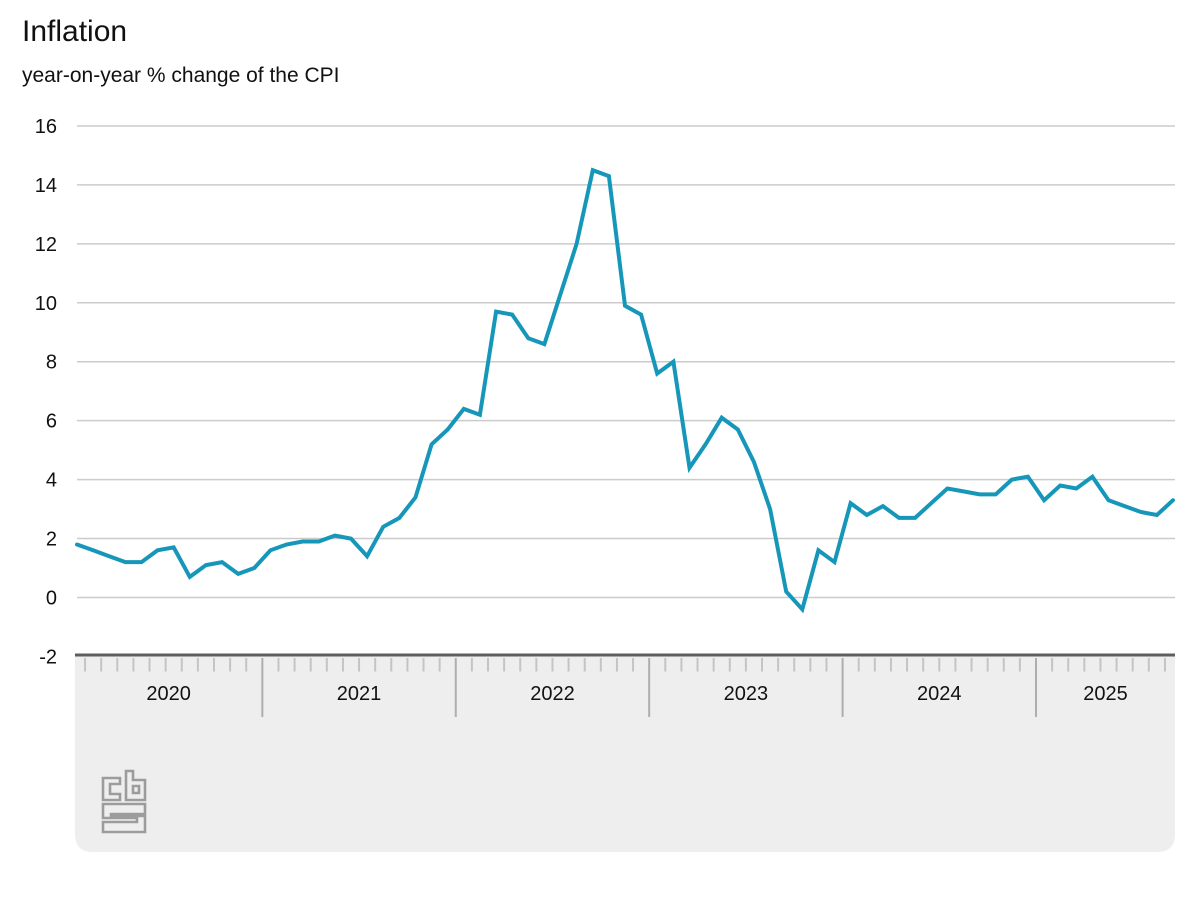 Image resolution: width=1200 pixels, height=900 pixels. Describe the element at coordinates (51, 540) in the screenshot. I see `y-axis-label-2: 2` at that location.